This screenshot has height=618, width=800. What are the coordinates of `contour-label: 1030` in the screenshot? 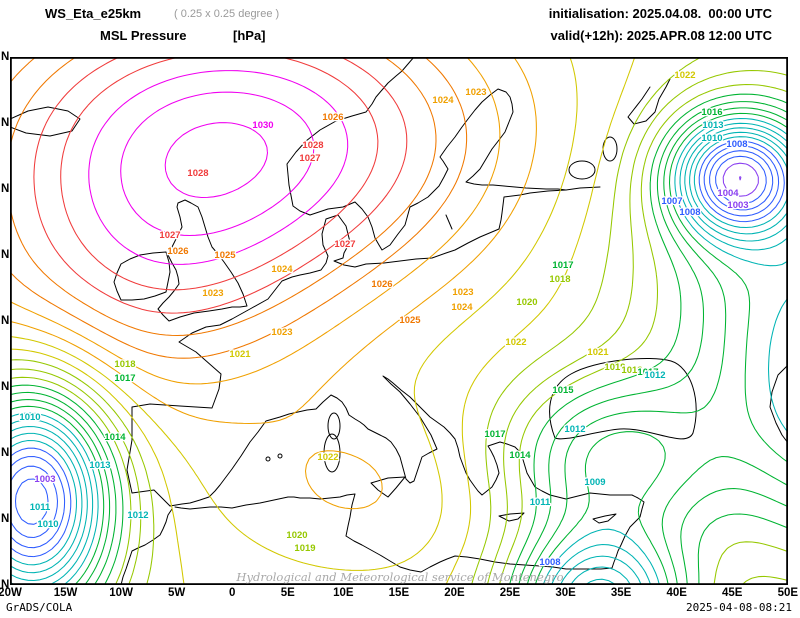 It's located at (262, 125).